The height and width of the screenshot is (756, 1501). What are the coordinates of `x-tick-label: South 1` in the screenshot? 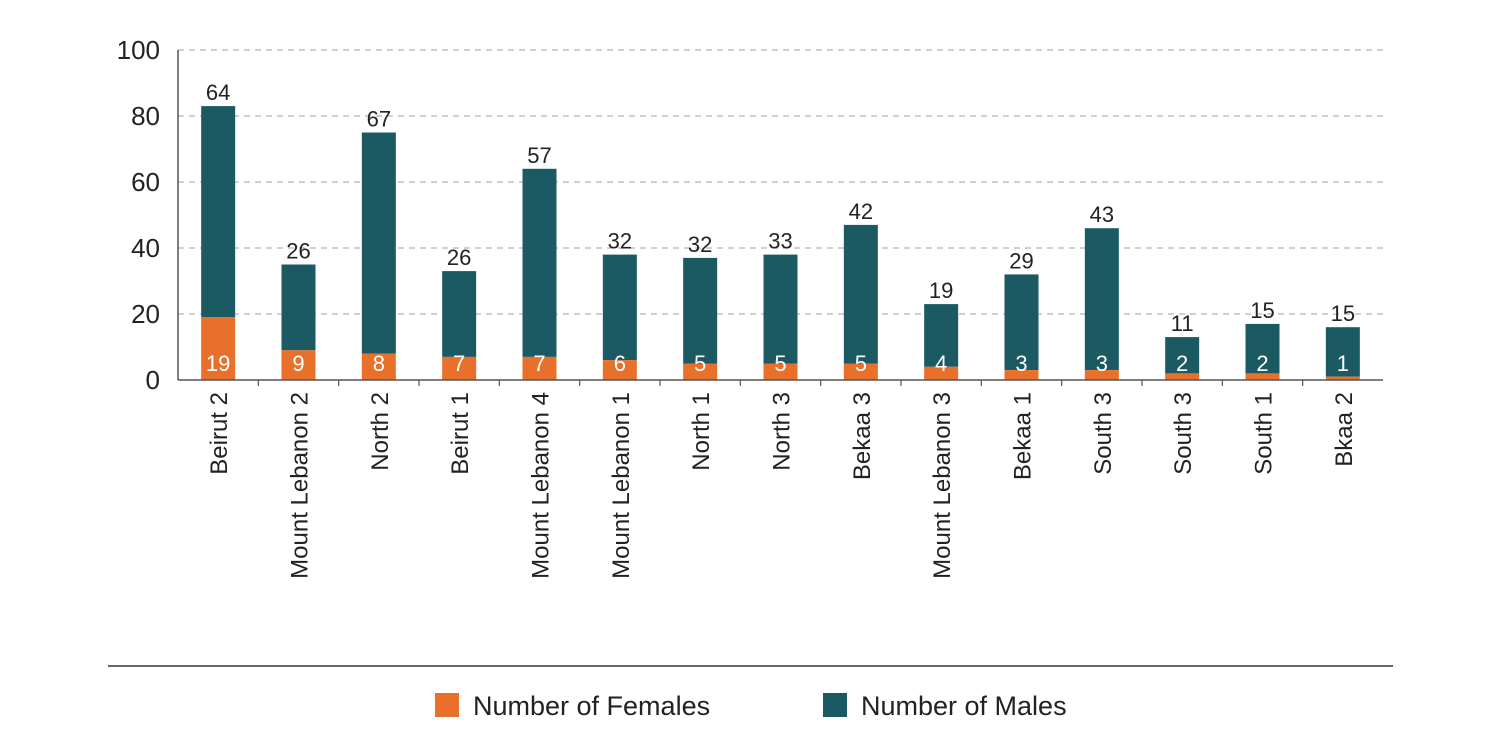 It's located at (1264, 433).